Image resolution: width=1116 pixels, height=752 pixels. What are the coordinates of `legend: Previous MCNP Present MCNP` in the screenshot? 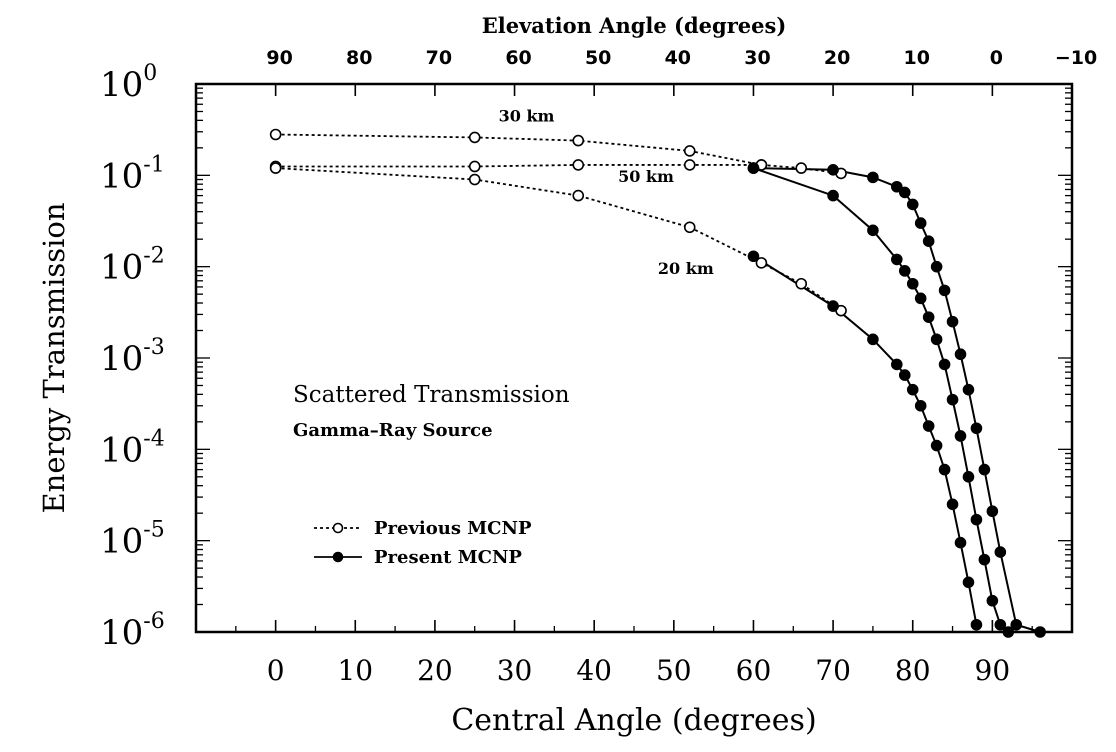 It's located at (423, 543).